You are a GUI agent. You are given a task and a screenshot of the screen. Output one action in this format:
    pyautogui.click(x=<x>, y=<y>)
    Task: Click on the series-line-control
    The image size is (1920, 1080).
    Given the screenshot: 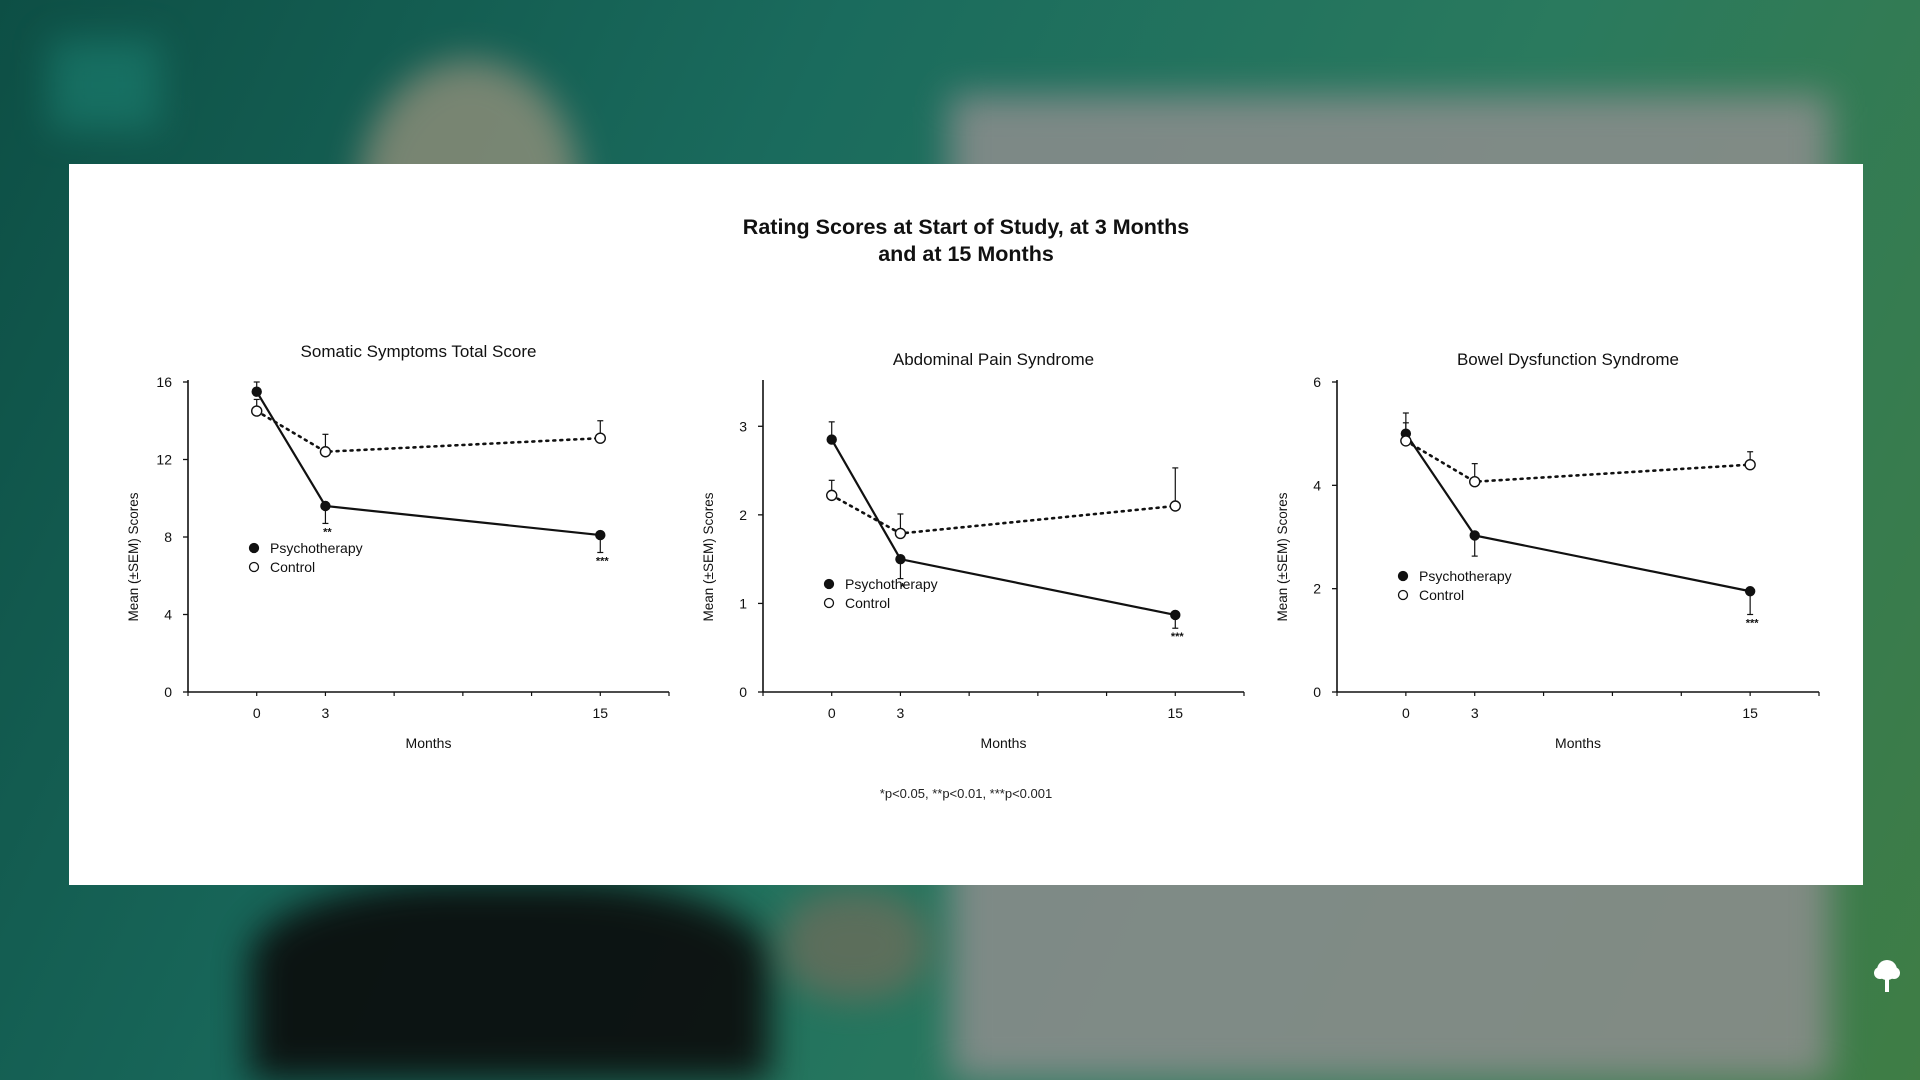 What is the action you would take?
    pyautogui.click(x=1578, y=461)
    